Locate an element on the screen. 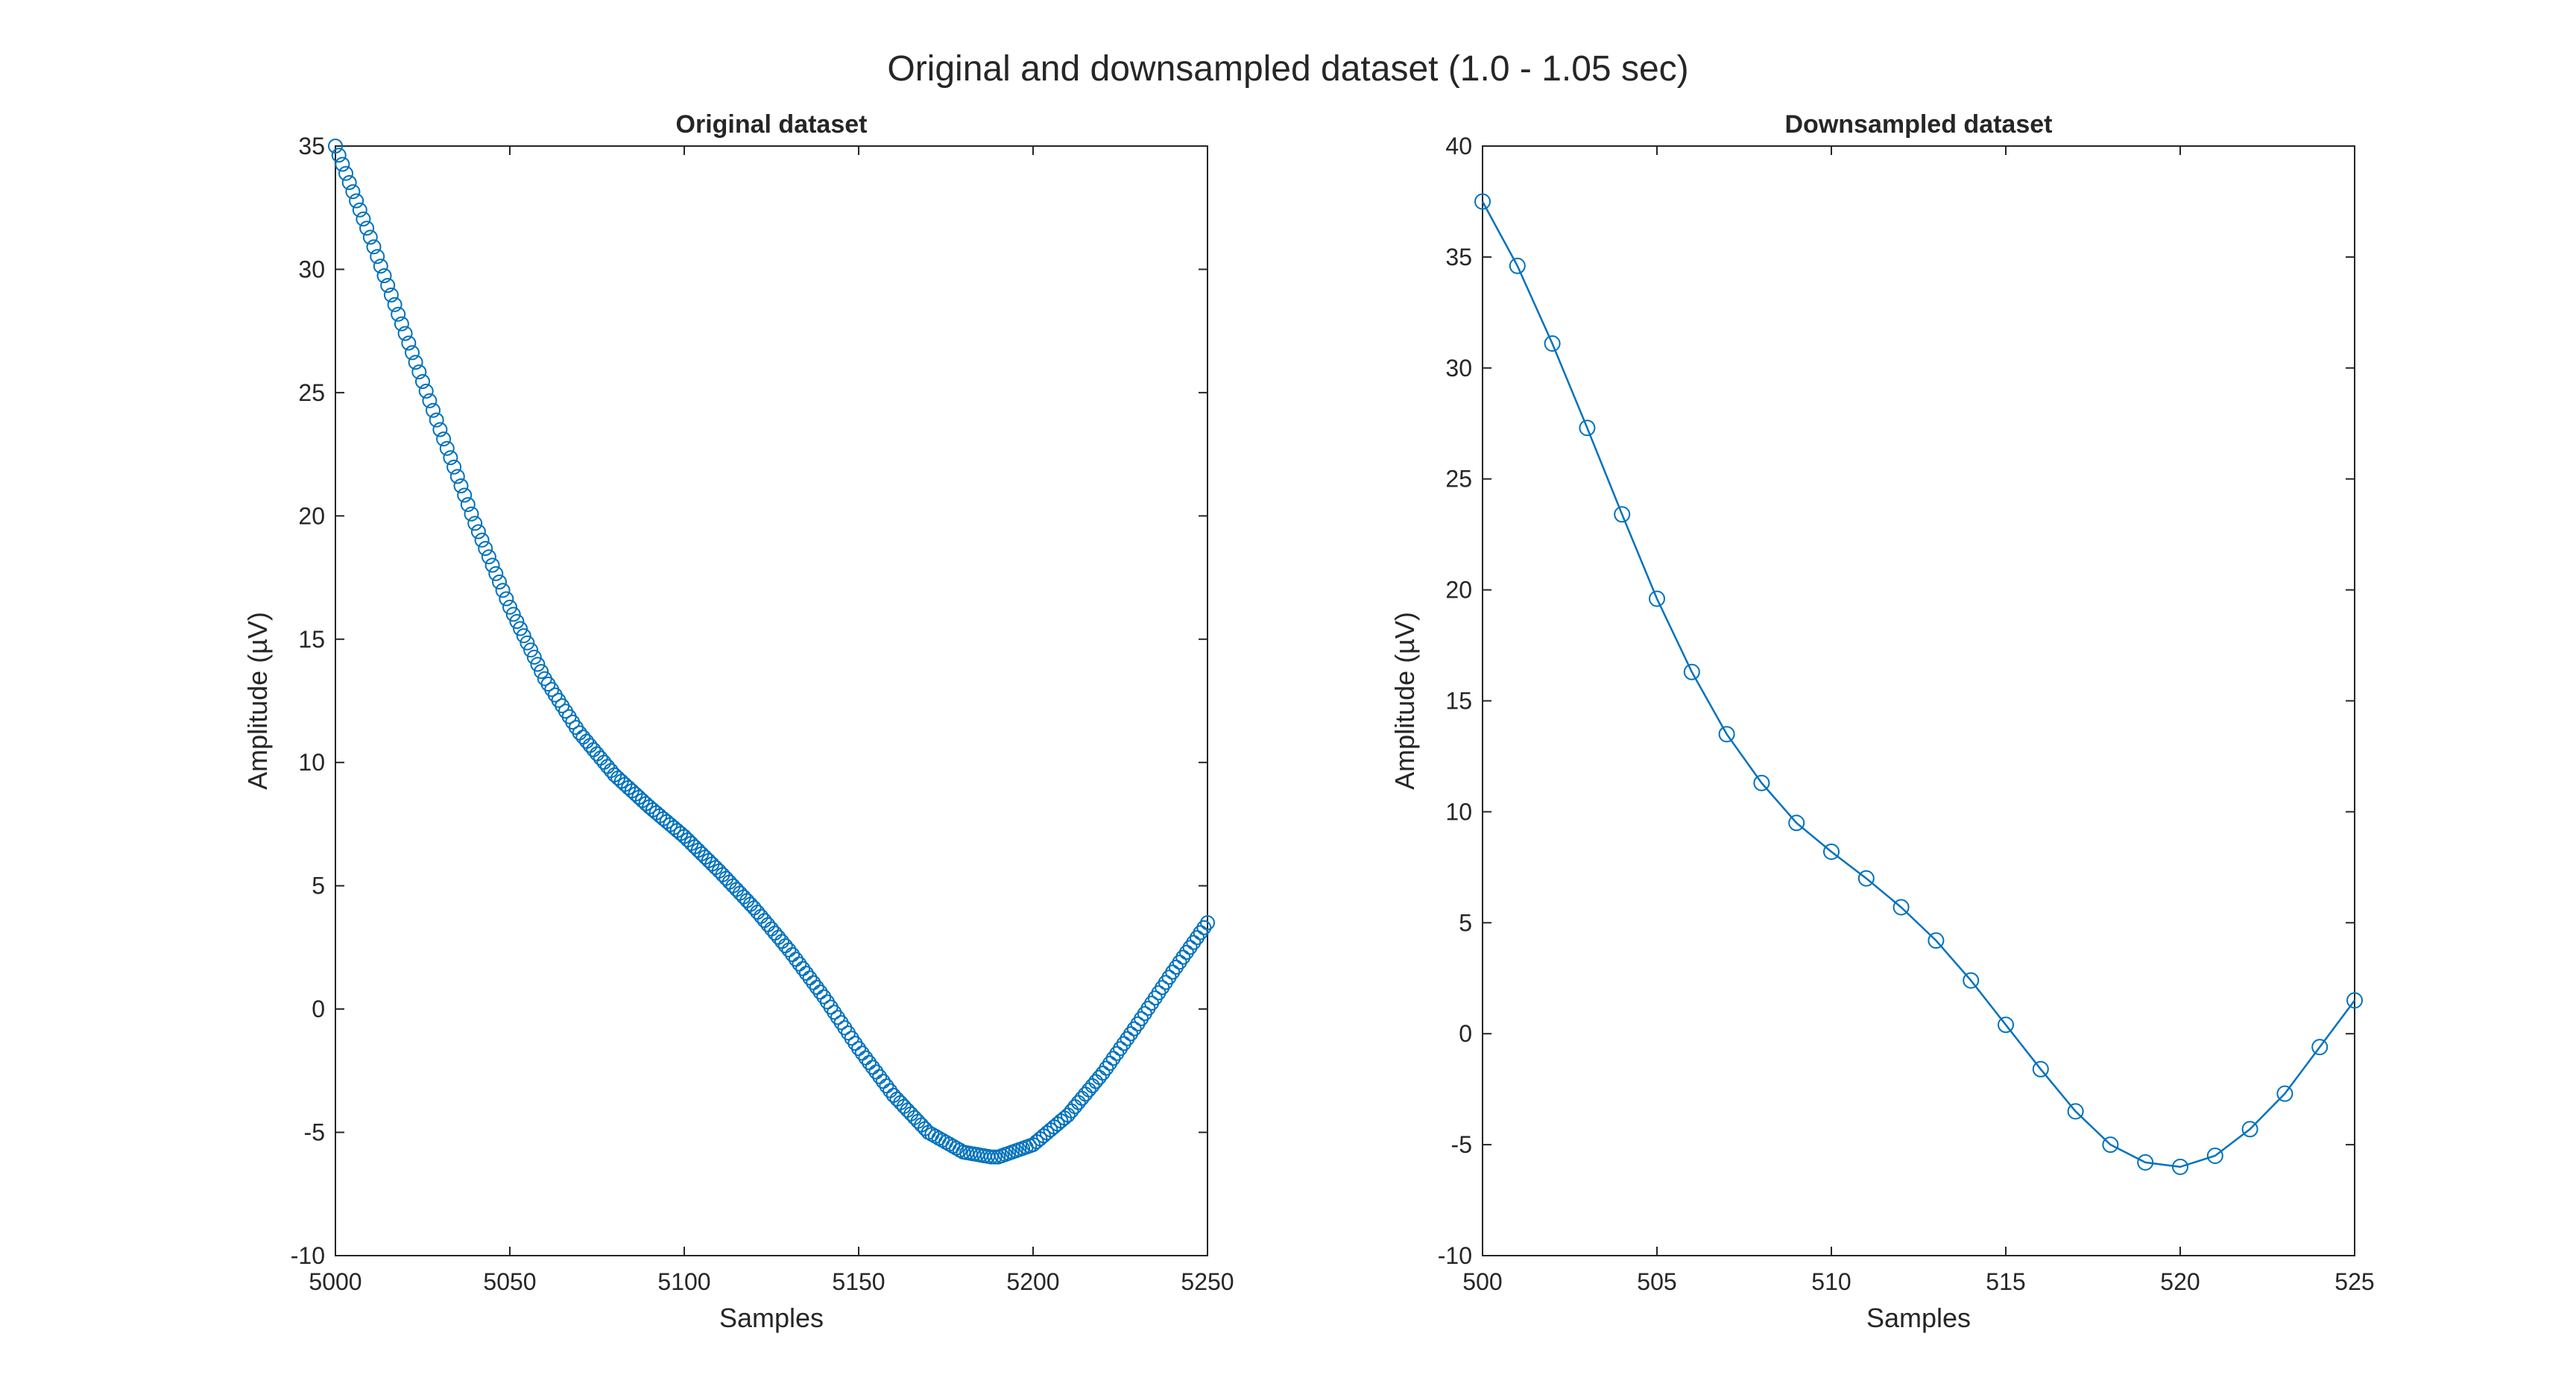  y-tick-label: 10 is located at coordinates (1458, 812).